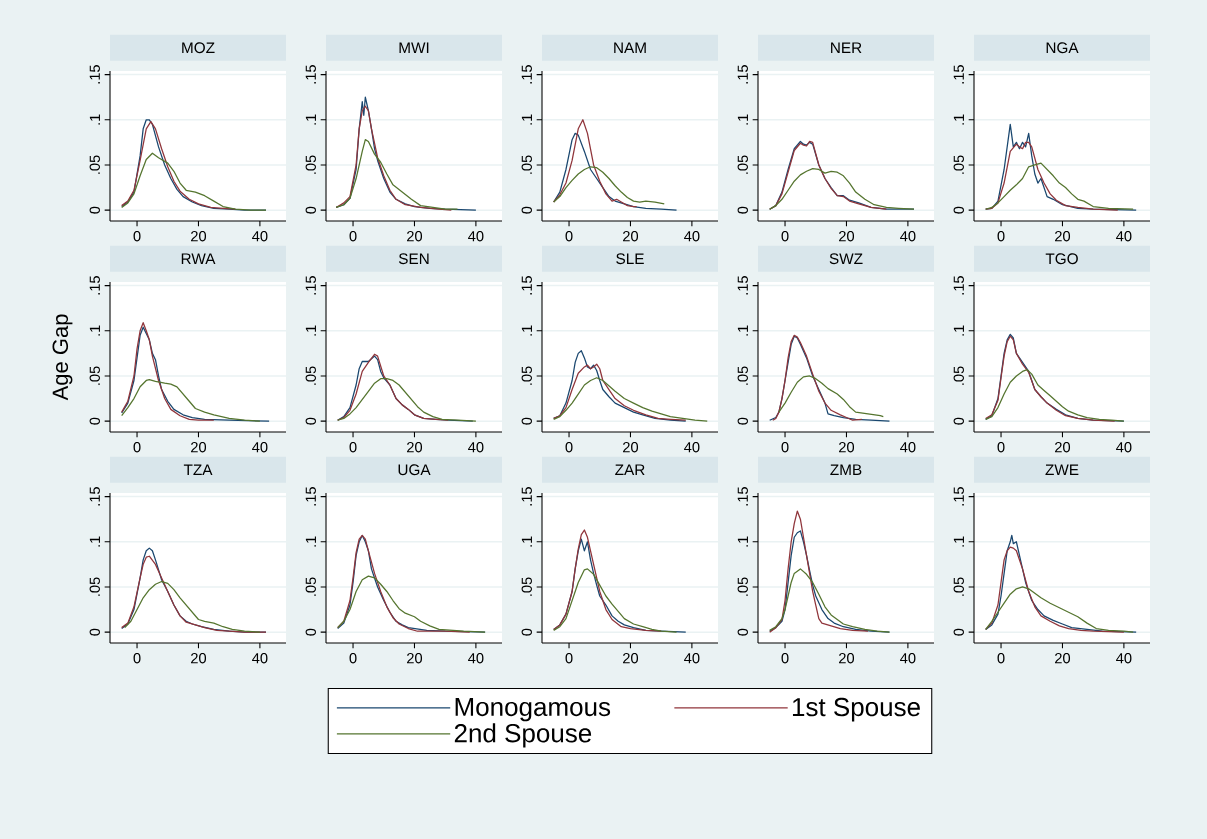  What do you see at coordinates (198, 258) in the screenshot?
I see `chart-title: RWA` at bounding box center [198, 258].